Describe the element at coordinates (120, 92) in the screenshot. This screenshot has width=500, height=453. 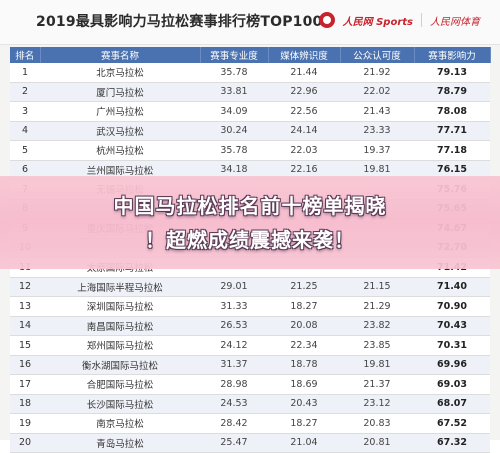
I see `cell-event-name: 厦门马拉松` at that location.